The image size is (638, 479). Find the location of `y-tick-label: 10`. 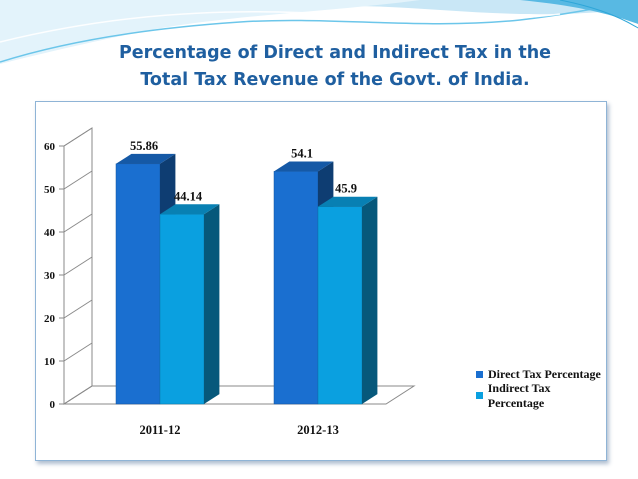

y-tick-label: 10 is located at coordinates (50, 362).